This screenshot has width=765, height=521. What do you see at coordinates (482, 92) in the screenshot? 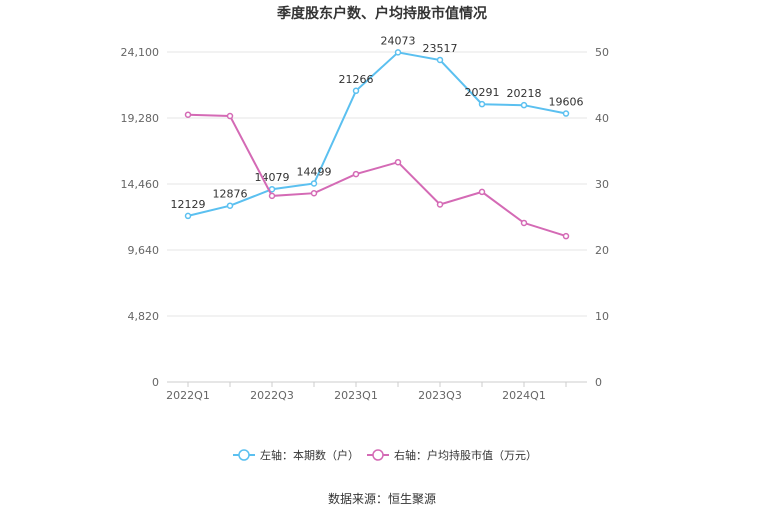
I see `data-label: 20291` at bounding box center [482, 92].